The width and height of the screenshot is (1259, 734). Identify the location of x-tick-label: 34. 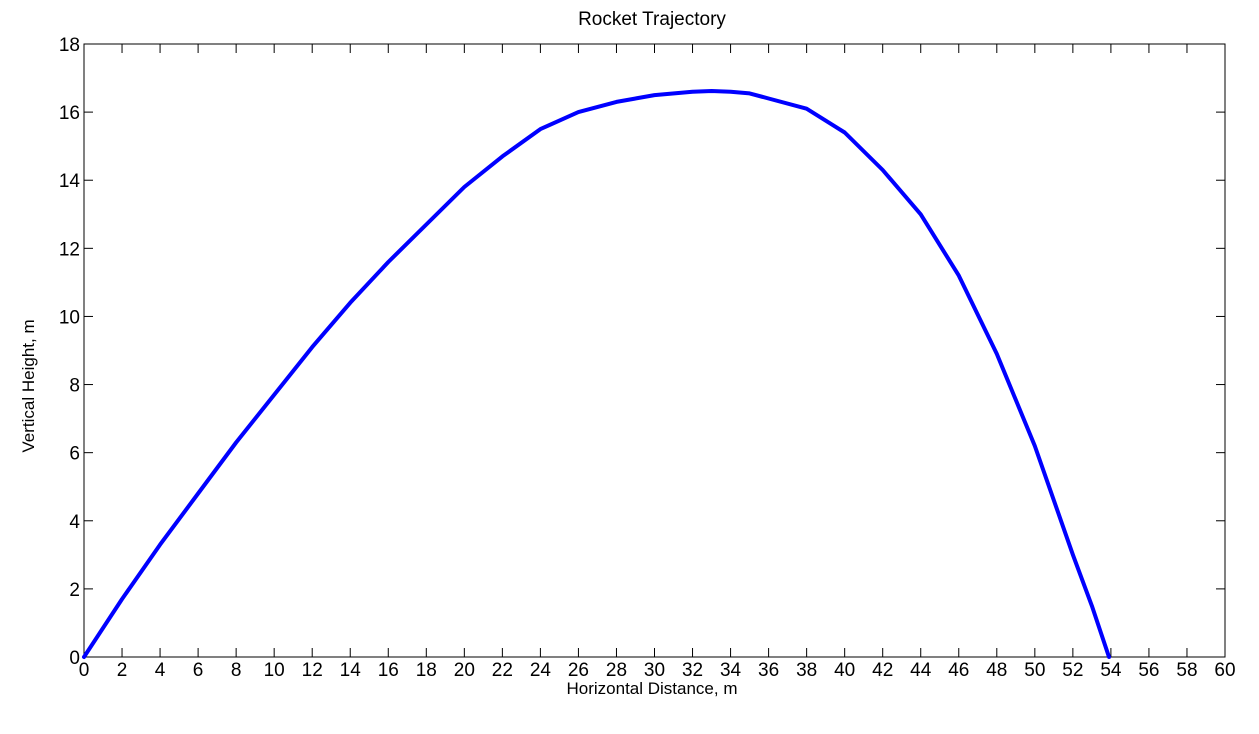
(731, 670).